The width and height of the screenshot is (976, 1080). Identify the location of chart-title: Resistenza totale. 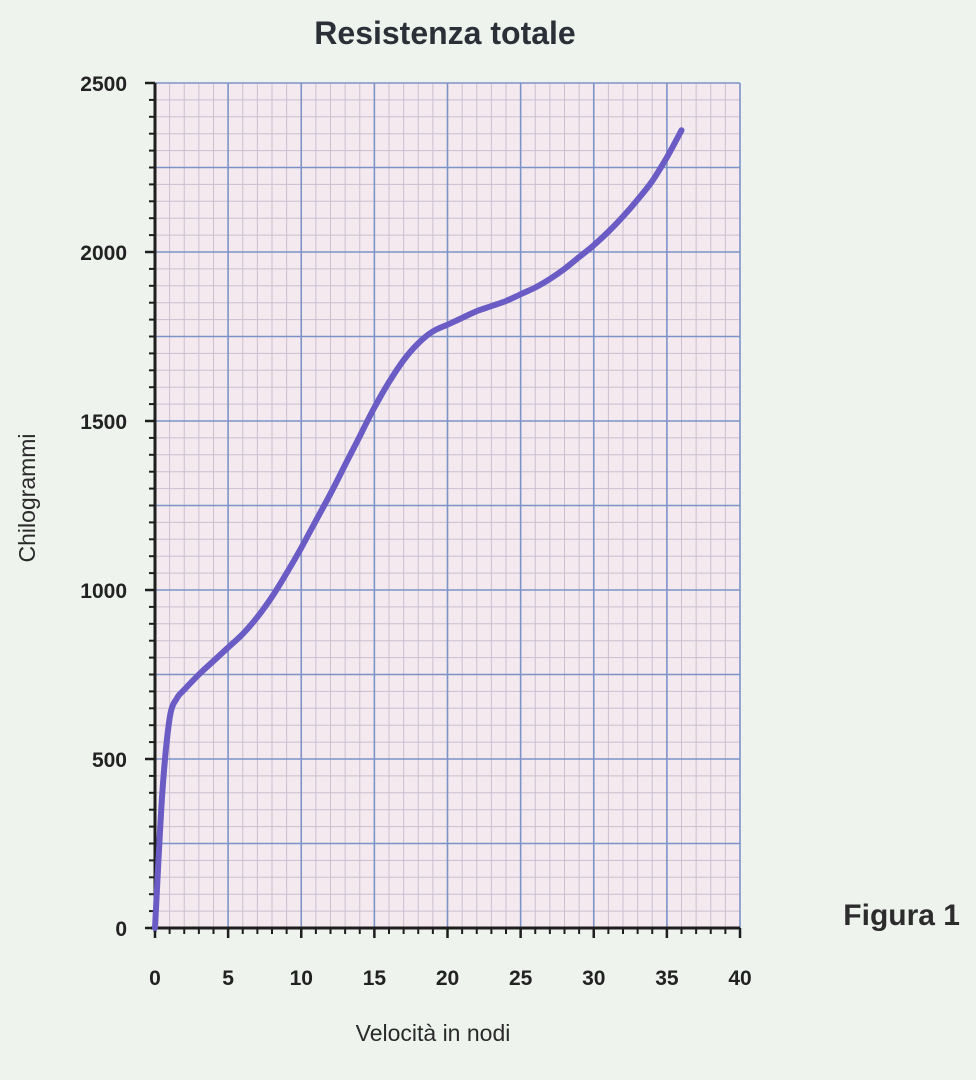
(444, 33).